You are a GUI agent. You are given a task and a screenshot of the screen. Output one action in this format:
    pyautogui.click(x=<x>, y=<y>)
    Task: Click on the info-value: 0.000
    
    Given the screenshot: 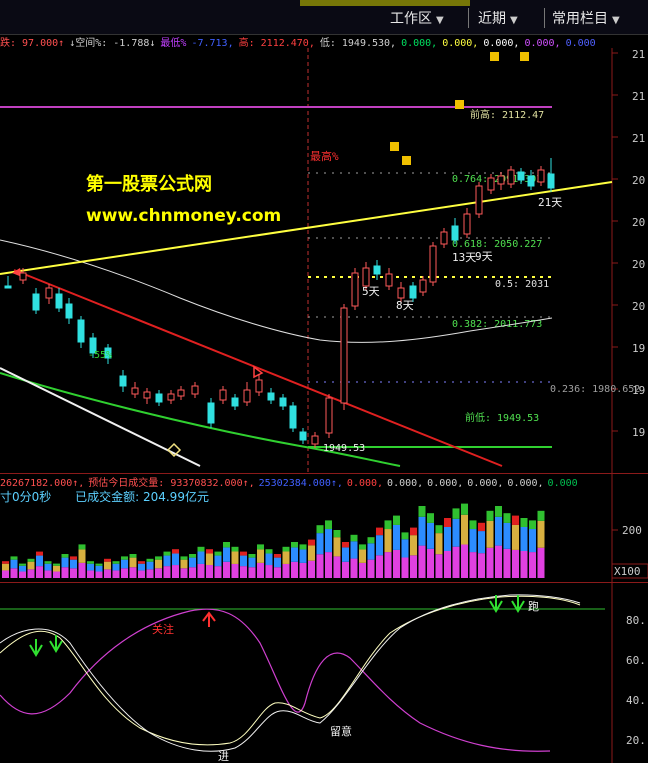 What is the action you would take?
    pyautogui.click(x=580, y=43)
    